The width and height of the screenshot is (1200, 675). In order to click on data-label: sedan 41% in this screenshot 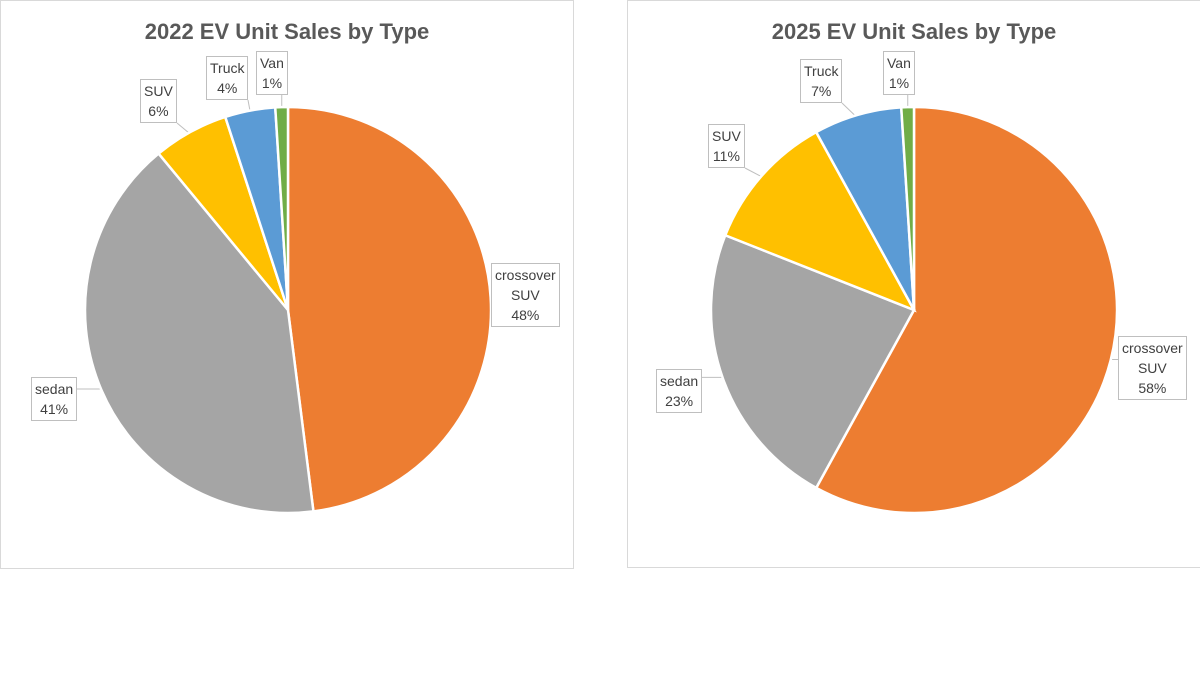, I will do `click(54, 399)`.